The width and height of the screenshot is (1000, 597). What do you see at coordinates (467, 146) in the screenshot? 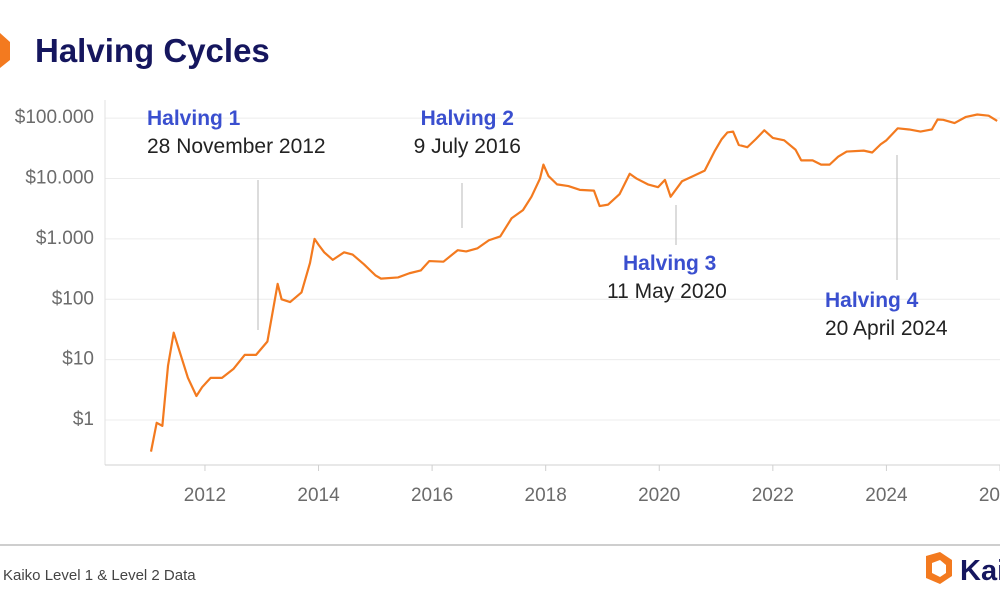
I see `annotation-date: 9 July 2016` at bounding box center [467, 146].